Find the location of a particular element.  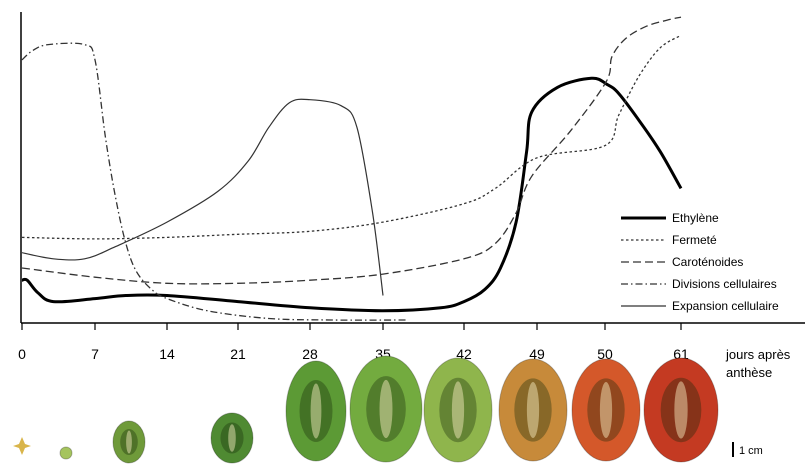

legend-label: Divisions cellulaires is located at coordinates (724, 284).